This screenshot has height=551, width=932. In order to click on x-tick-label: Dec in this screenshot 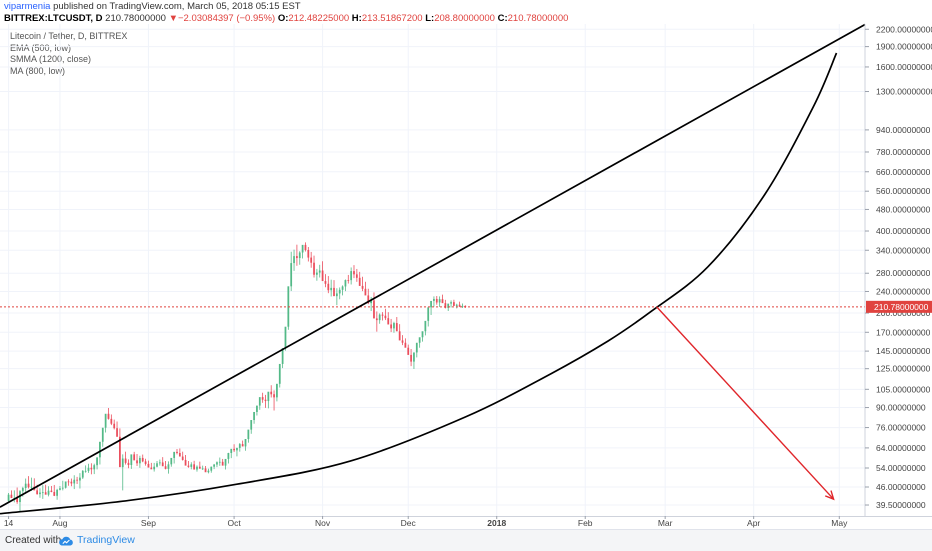, I will do `click(409, 523)`.